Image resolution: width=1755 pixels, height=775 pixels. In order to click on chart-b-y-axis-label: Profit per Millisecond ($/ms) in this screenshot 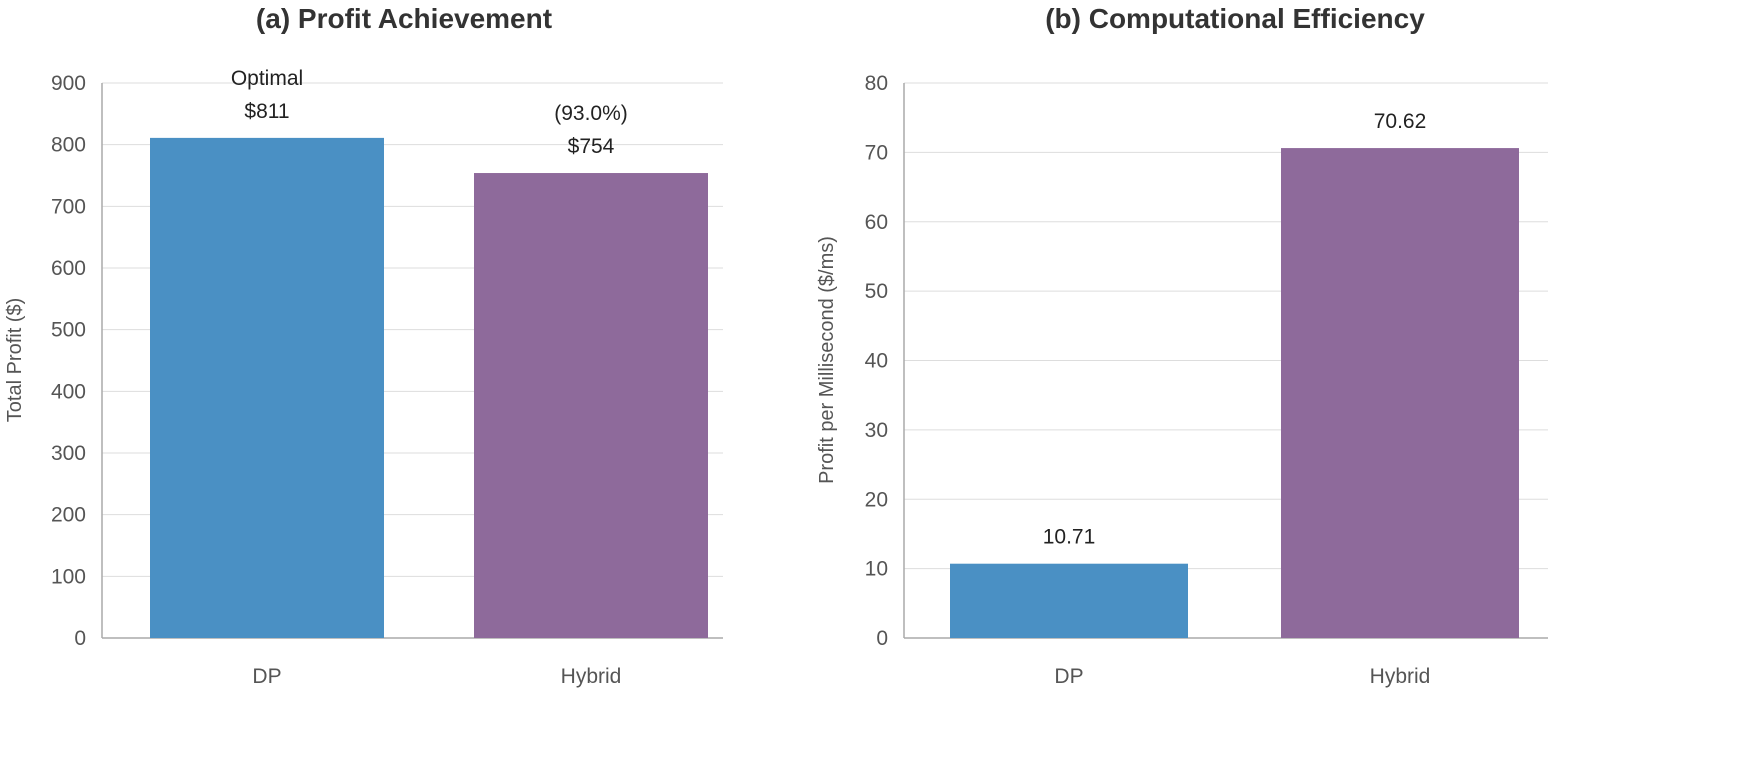, I will do `click(827, 360)`.